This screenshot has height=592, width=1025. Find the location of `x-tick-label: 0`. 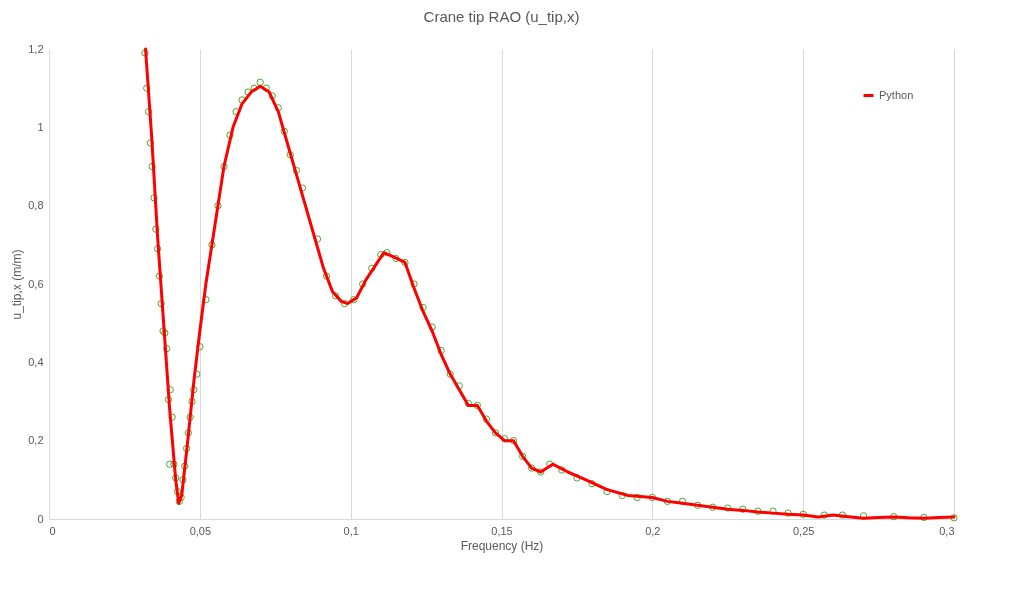

x-tick-label: 0 is located at coordinates (52, 530).